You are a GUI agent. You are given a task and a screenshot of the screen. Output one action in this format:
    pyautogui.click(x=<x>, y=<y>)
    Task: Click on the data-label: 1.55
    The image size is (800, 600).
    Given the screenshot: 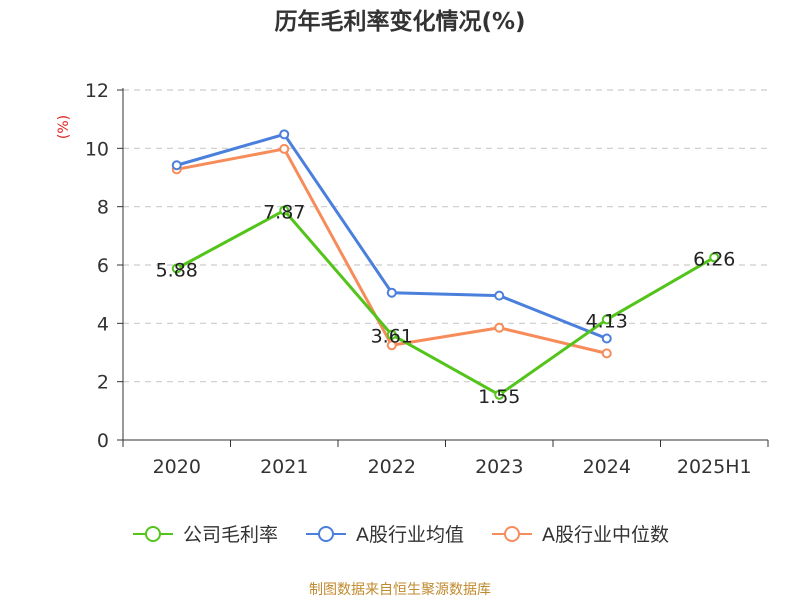 What is the action you would take?
    pyautogui.click(x=499, y=397)
    